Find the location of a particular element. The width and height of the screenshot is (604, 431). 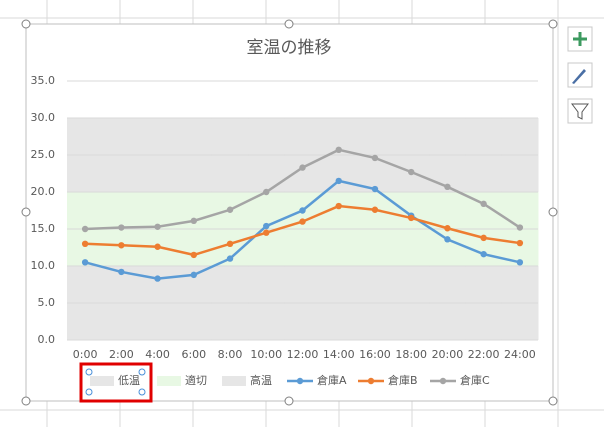

x-tick-label: 12:00 is located at coordinates (303, 354).